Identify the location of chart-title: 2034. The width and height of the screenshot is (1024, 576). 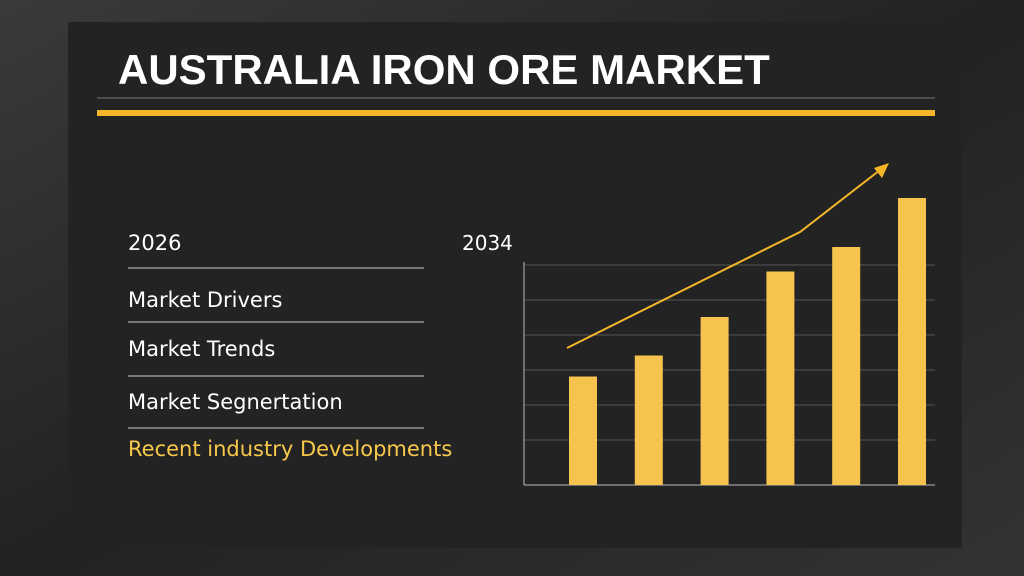
(487, 243).